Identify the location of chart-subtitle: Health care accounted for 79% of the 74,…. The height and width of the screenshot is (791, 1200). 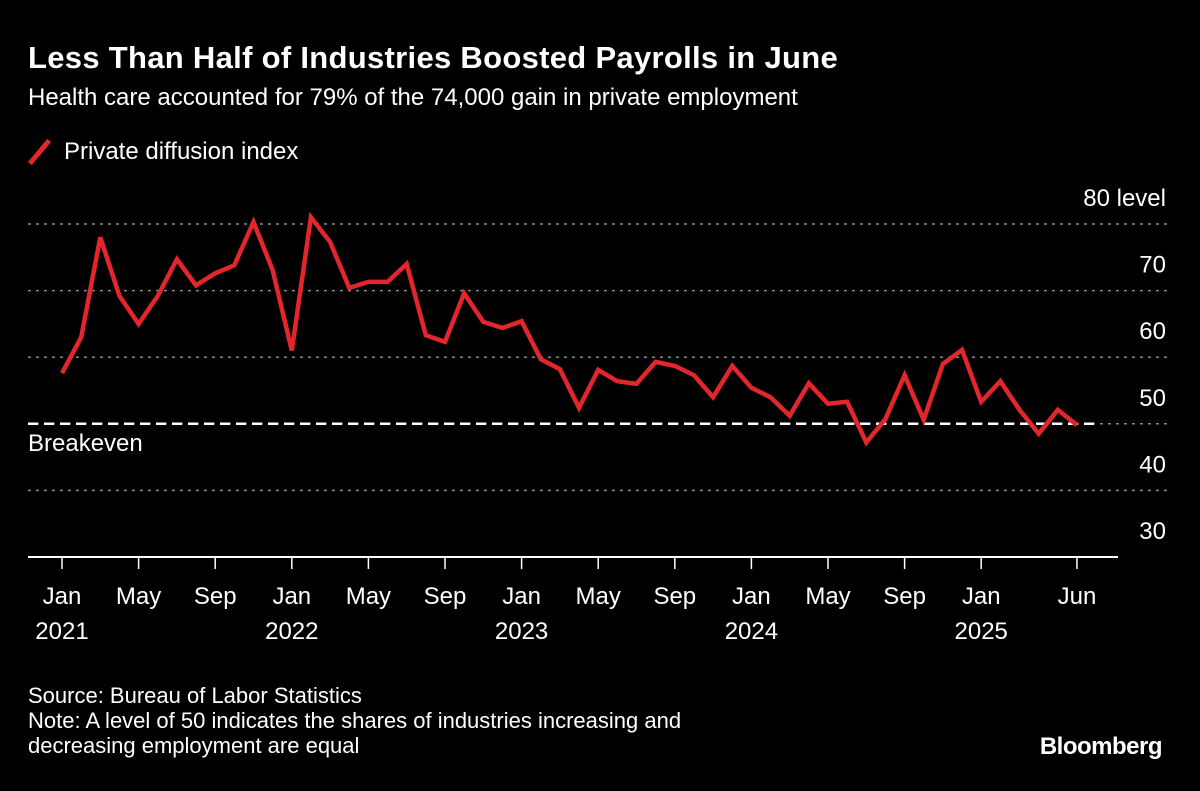
(413, 97).